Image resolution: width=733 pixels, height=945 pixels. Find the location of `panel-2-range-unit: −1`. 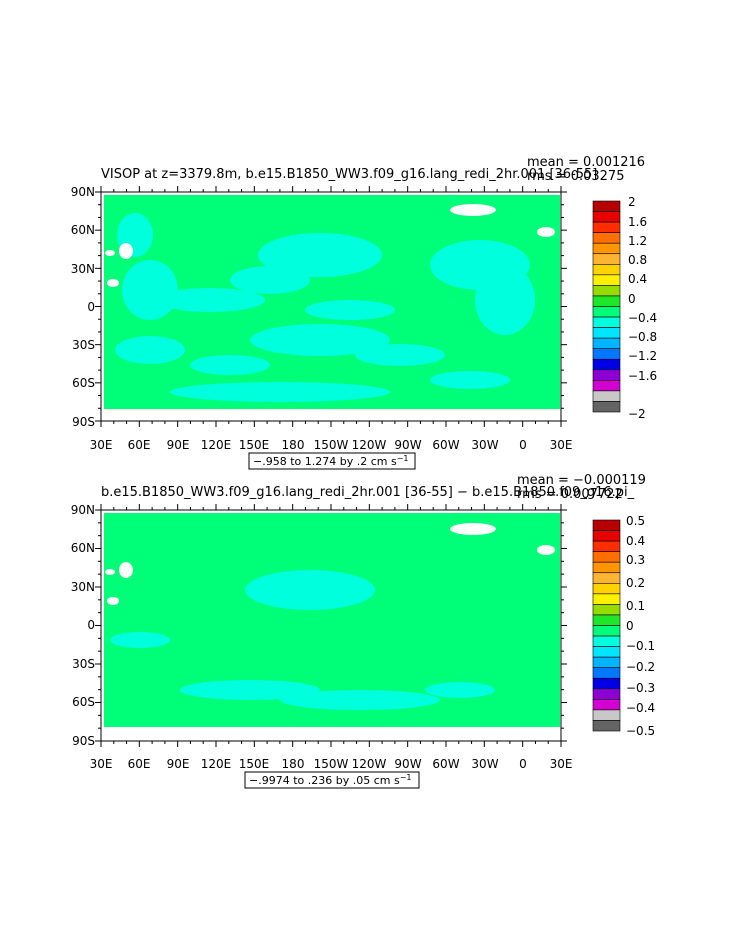

panel-2-range-unit: −1 is located at coordinates (406, 777).